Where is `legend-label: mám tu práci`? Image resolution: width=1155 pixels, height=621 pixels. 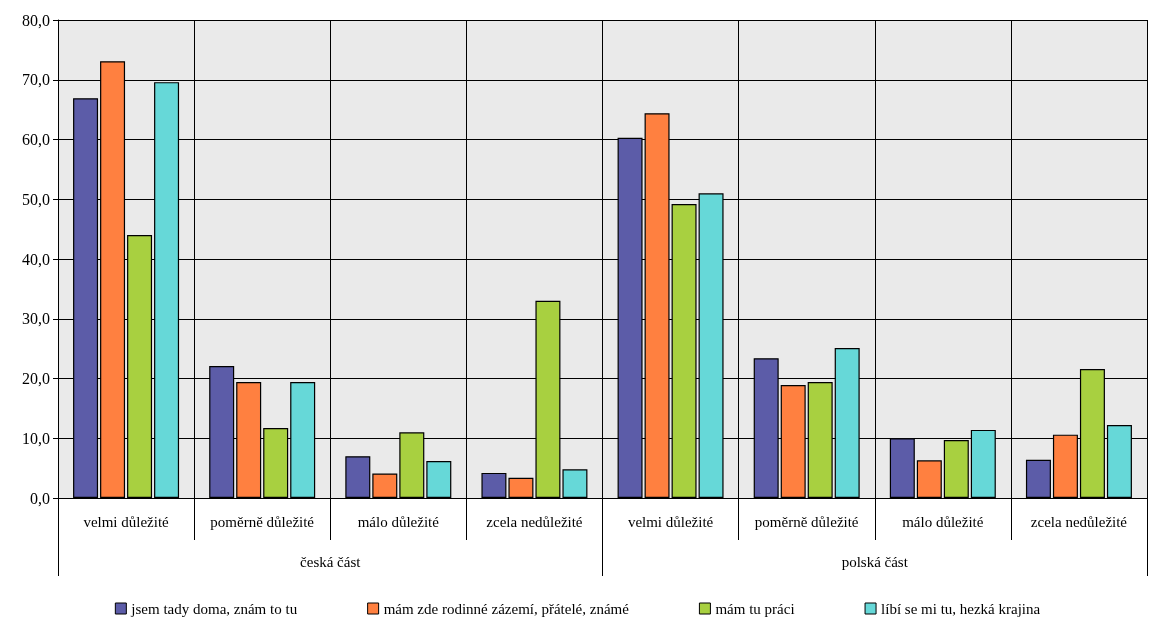 legend-label: mám tu práci is located at coordinates (755, 608).